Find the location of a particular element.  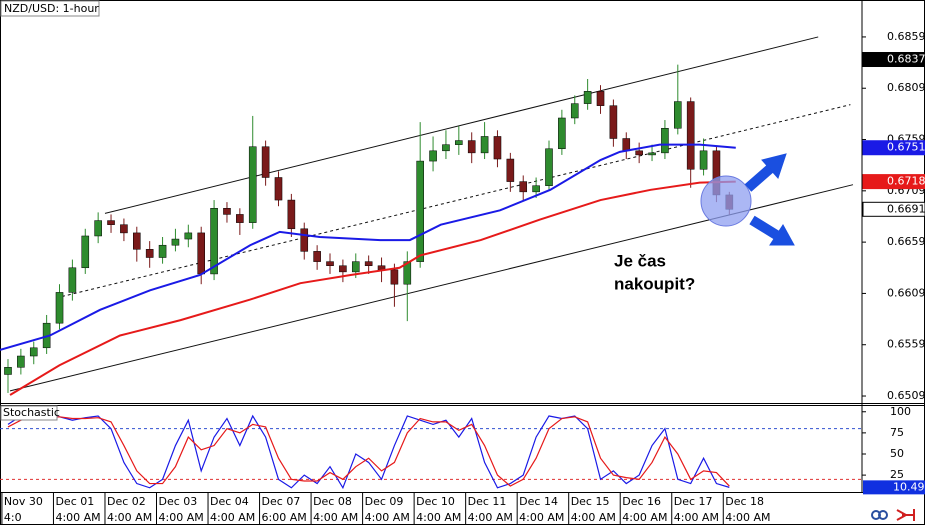

chart-title: NZD/USD: 1-hour is located at coordinates (51, 8).